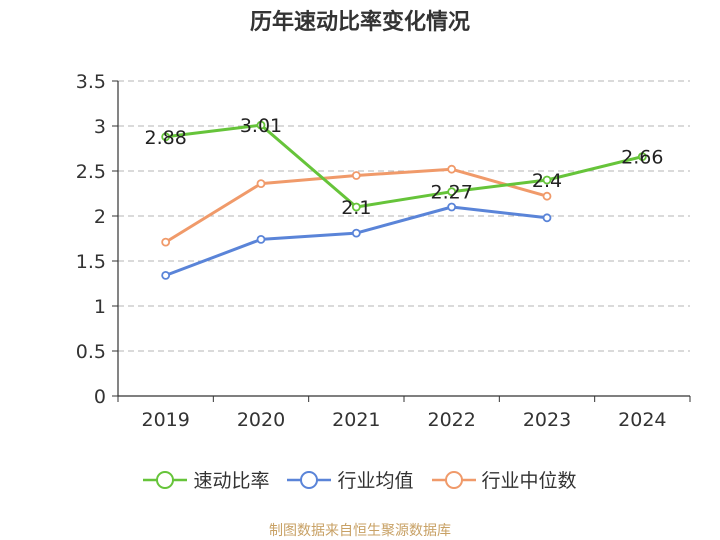  What do you see at coordinates (100, 307) in the screenshot?
I see `y-tick-label: 1` at bounding box center [100, 307].